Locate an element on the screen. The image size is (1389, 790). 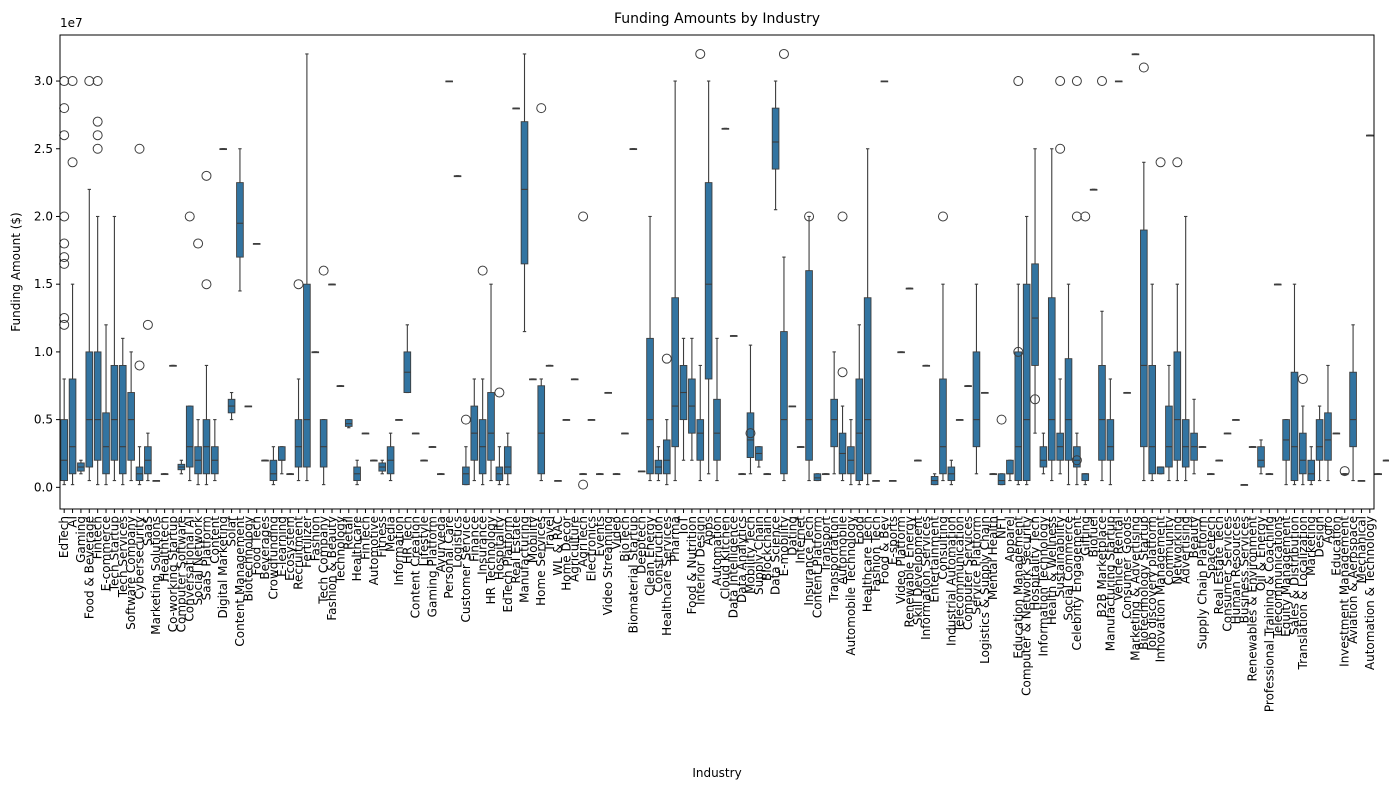
x-tick-label: Finance is located at coordinates (474, 539).